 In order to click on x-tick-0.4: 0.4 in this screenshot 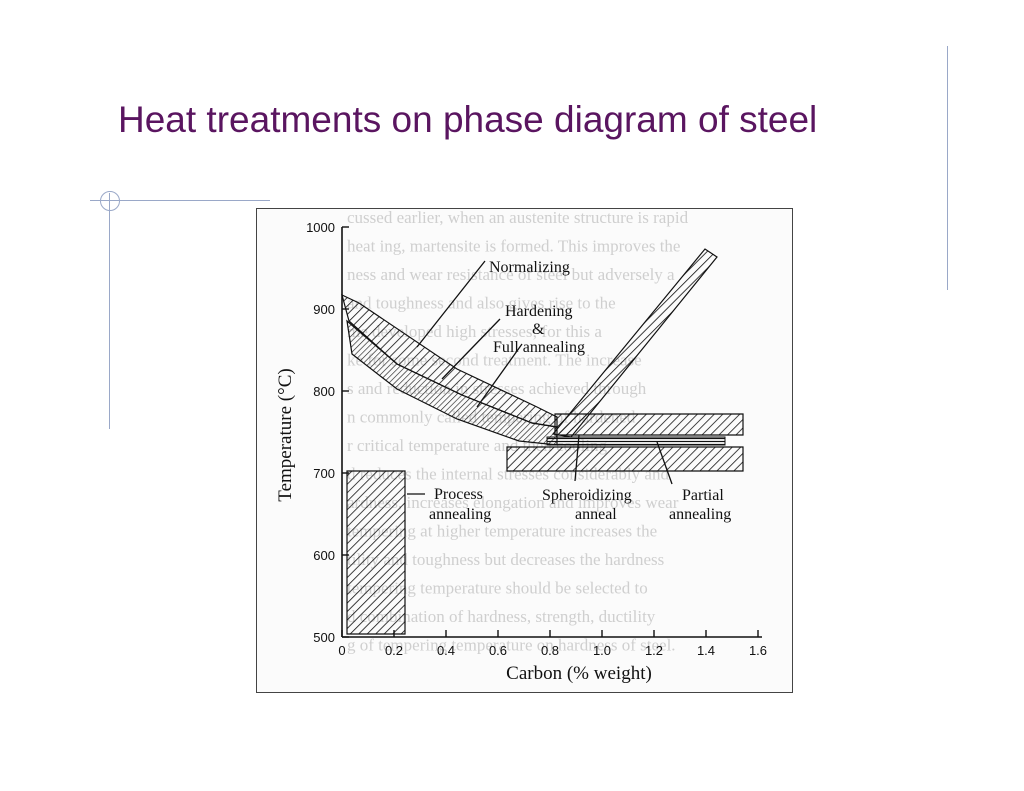, I will do `click(446, 650)`.